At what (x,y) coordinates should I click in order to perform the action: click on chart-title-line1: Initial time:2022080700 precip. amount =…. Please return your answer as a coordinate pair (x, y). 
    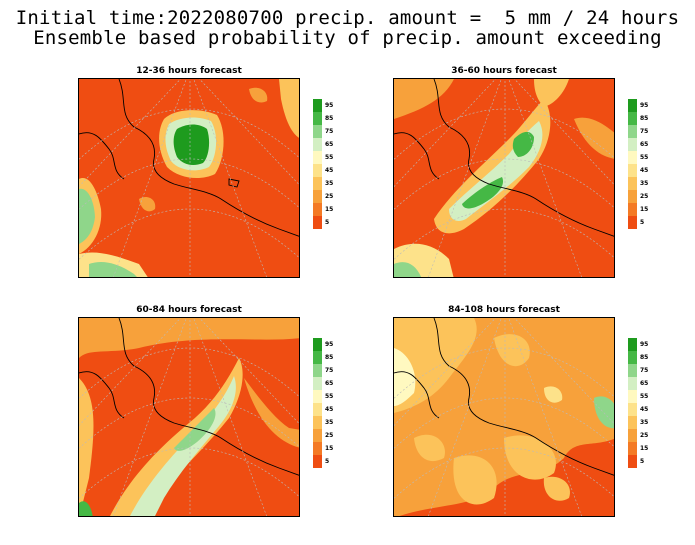
    Looking at the image, I should click on (347, 18).